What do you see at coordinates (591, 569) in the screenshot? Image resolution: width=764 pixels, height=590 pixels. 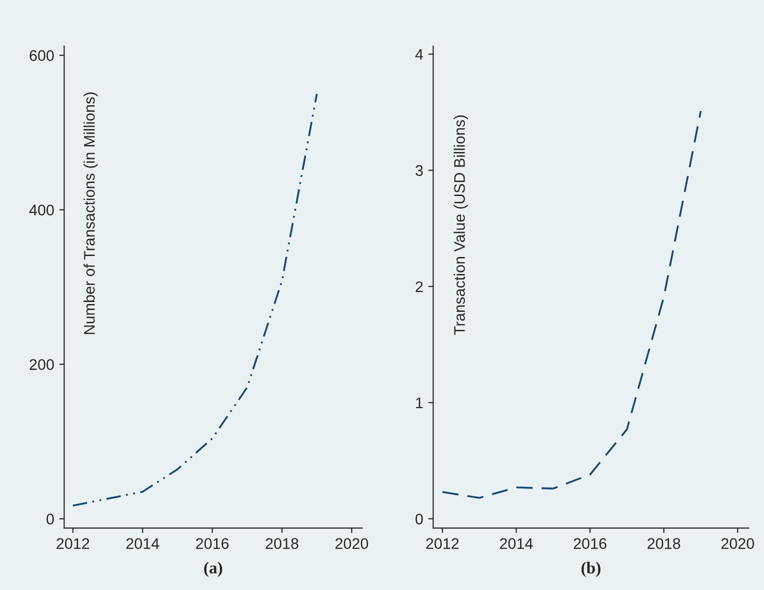 I see `text: (b)` at bounding box center [591, 569].